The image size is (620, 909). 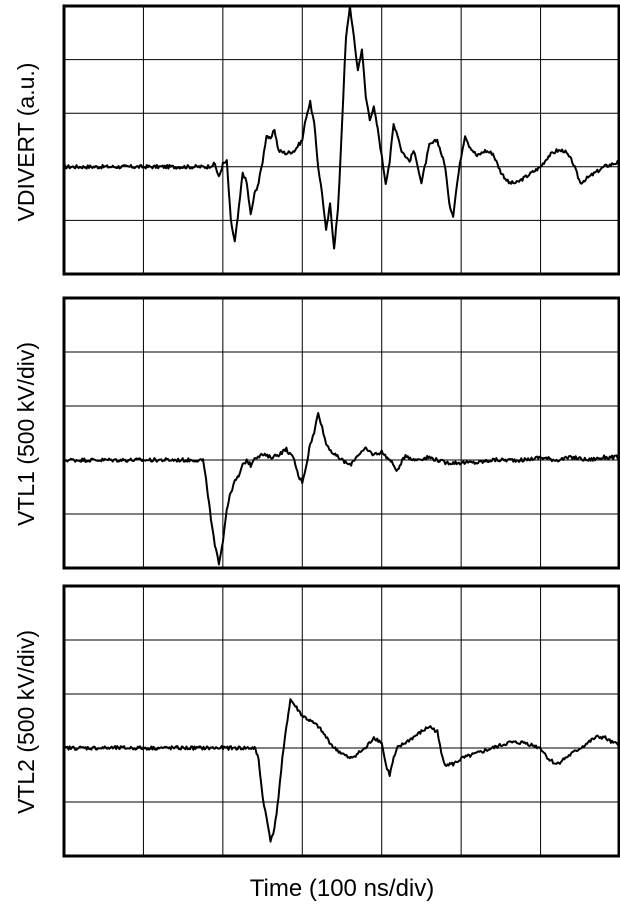 What do you see at coordinates (341, 770) in the screenshot?
I see `trace-vtl2` at bounding box center [341, 770].